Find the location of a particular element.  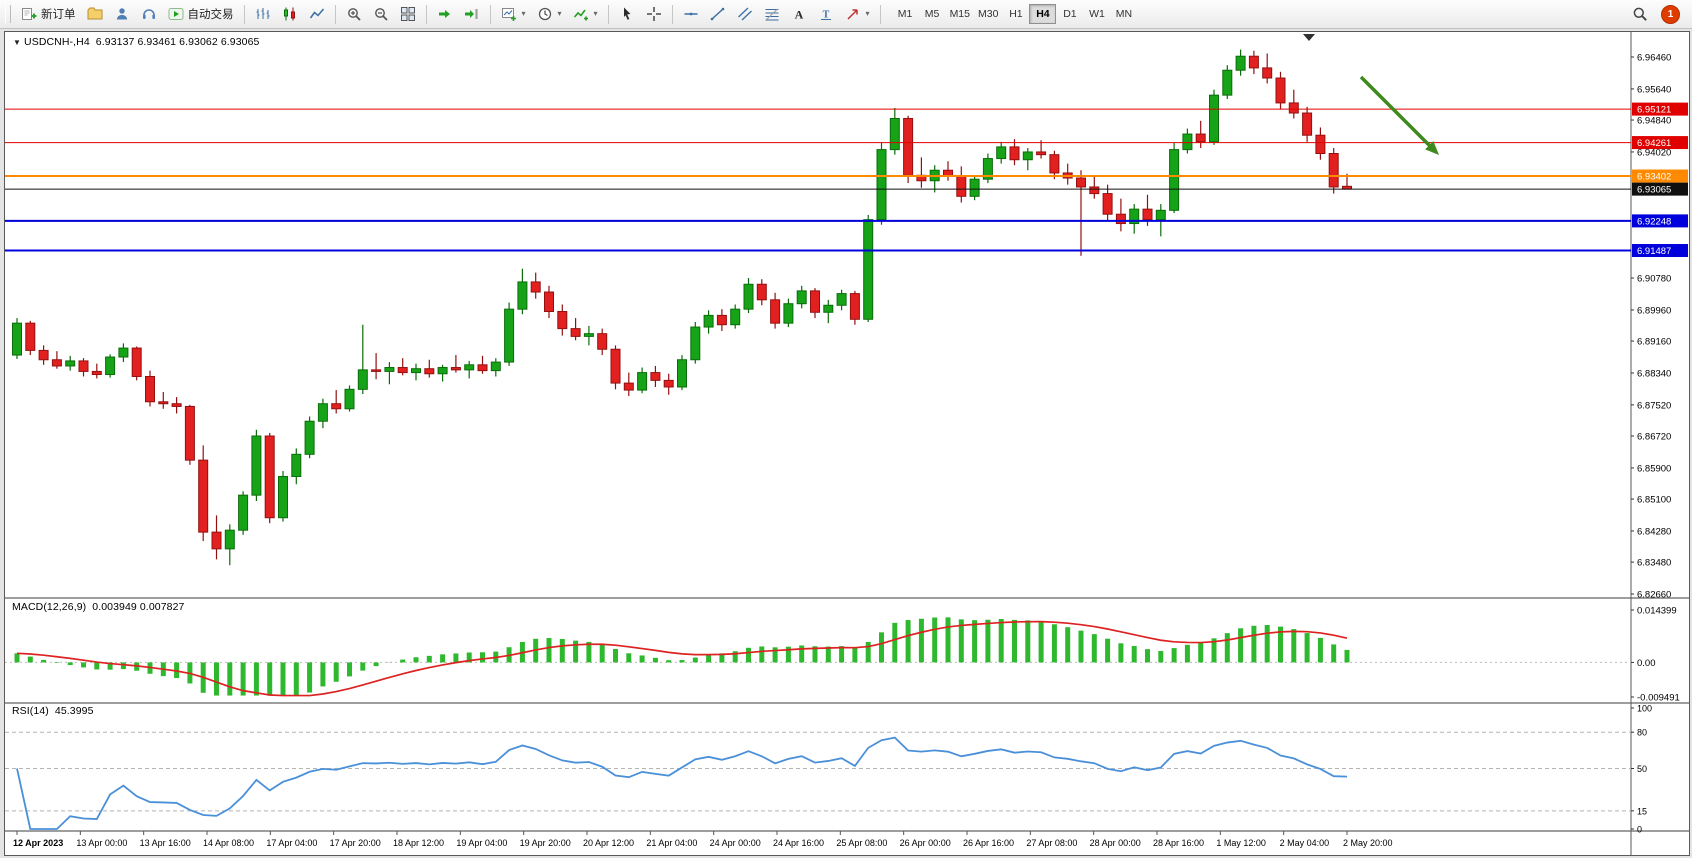

svg-text: 20 Apr 12:00 is located at coordinates (608, 843).